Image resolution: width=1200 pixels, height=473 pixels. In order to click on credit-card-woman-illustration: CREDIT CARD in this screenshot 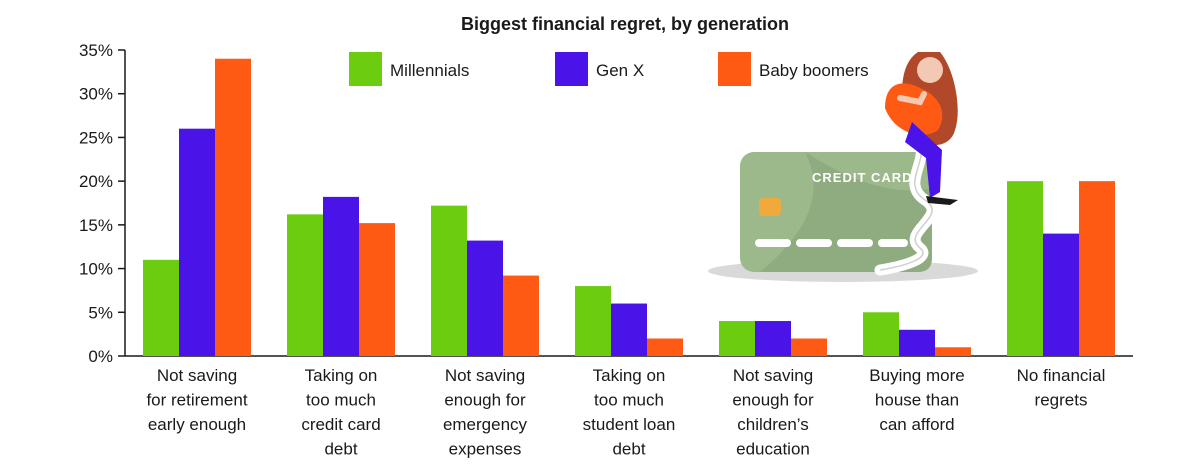, I will do `click(843, 167)`.